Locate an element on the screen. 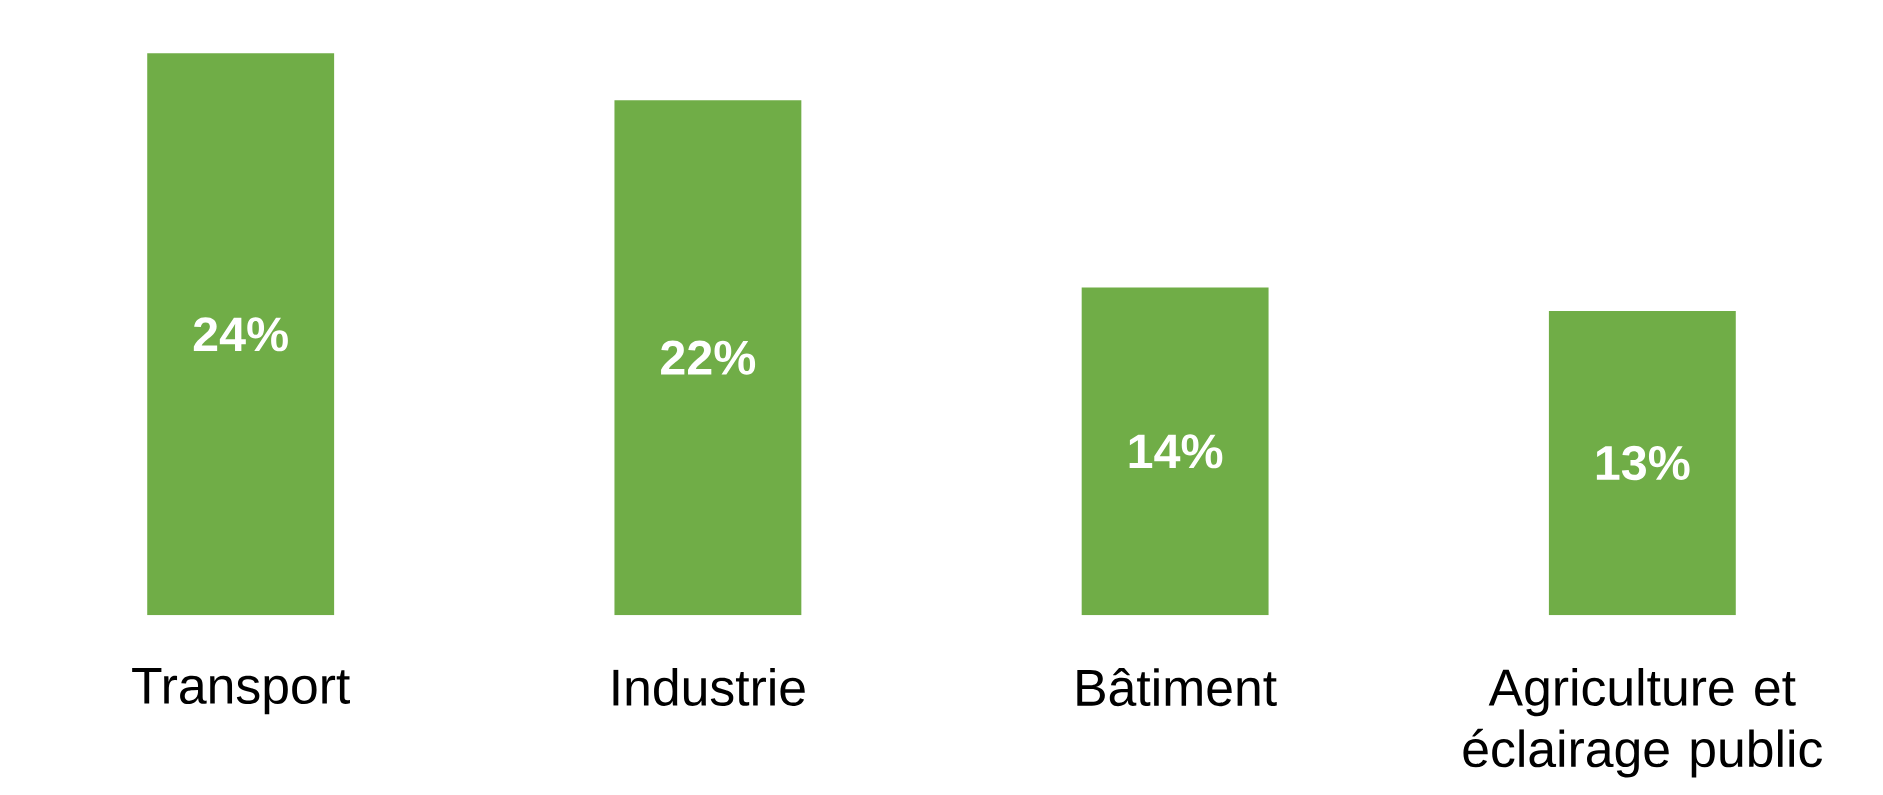 The height and width of the screenshot is (795, 1883). x-tick-label: Agriculture et éclairage public is located at coordinates (1642, 722).